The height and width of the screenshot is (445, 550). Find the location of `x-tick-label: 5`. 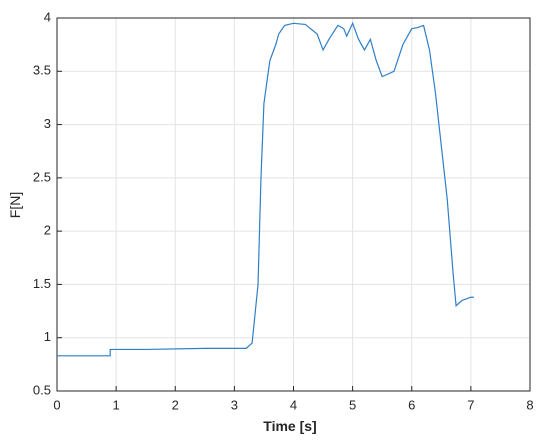

x-tick-label: 5 is located at coordinates (352, 404).